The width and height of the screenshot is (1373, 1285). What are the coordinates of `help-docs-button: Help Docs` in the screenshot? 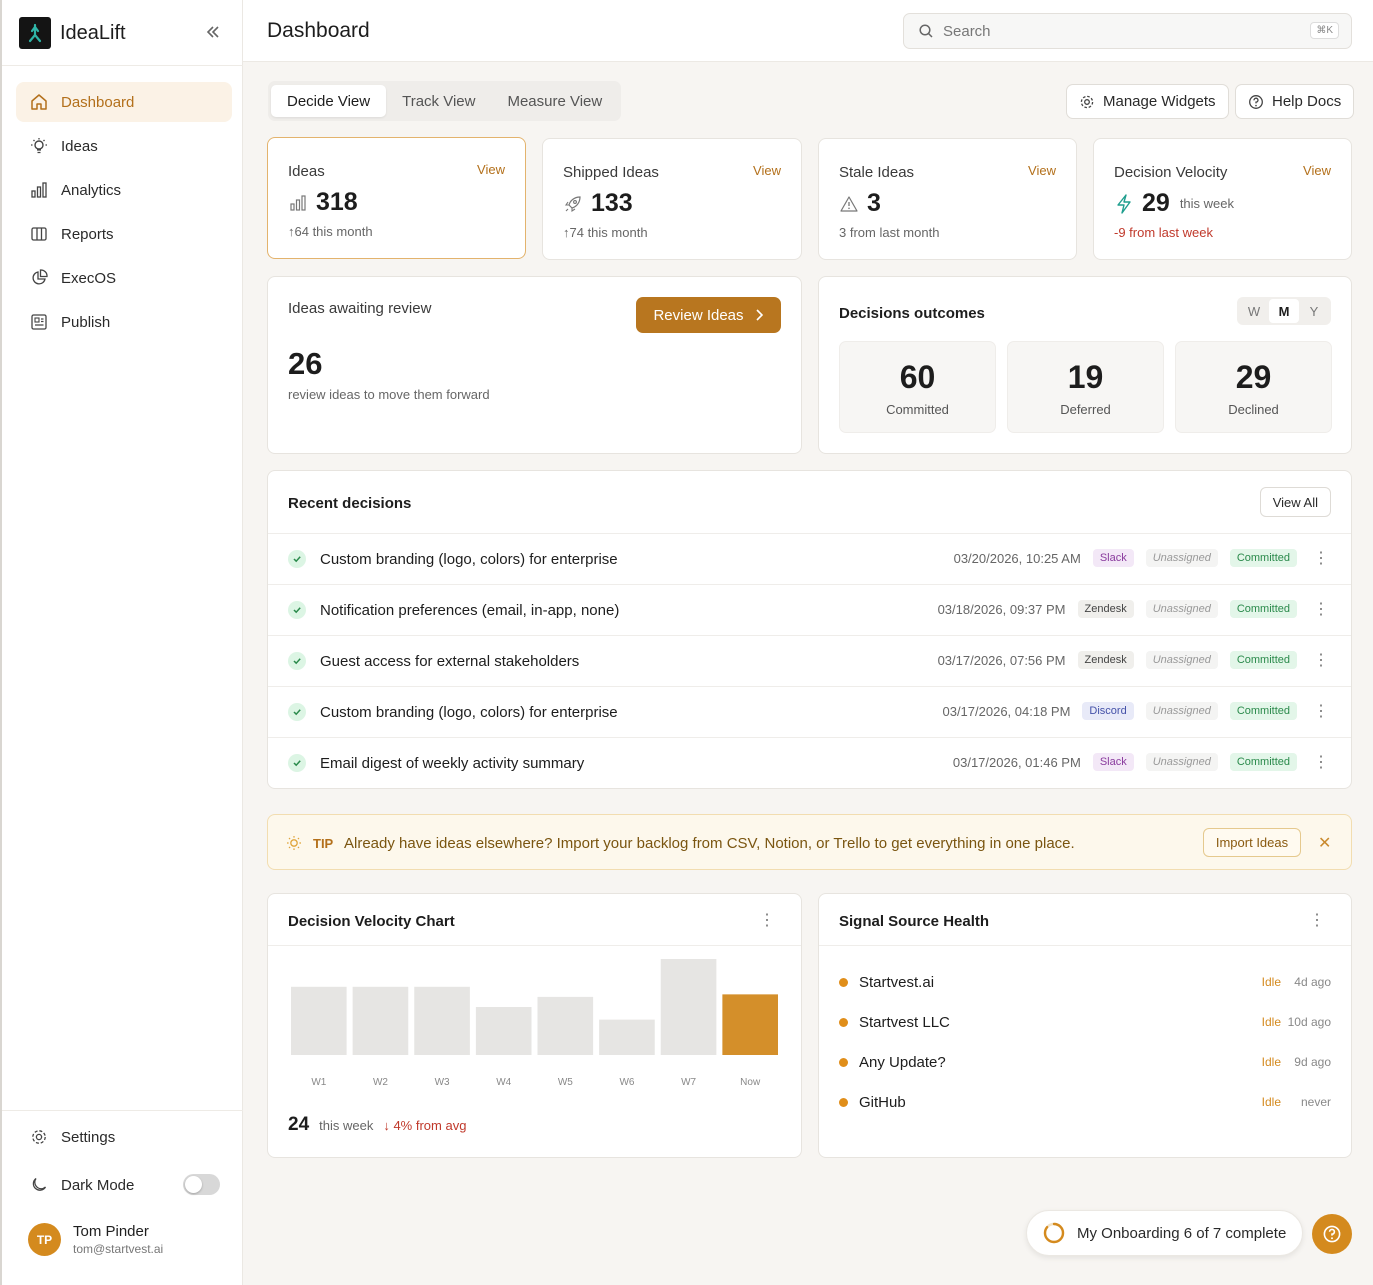 It's located at (1295, 101).